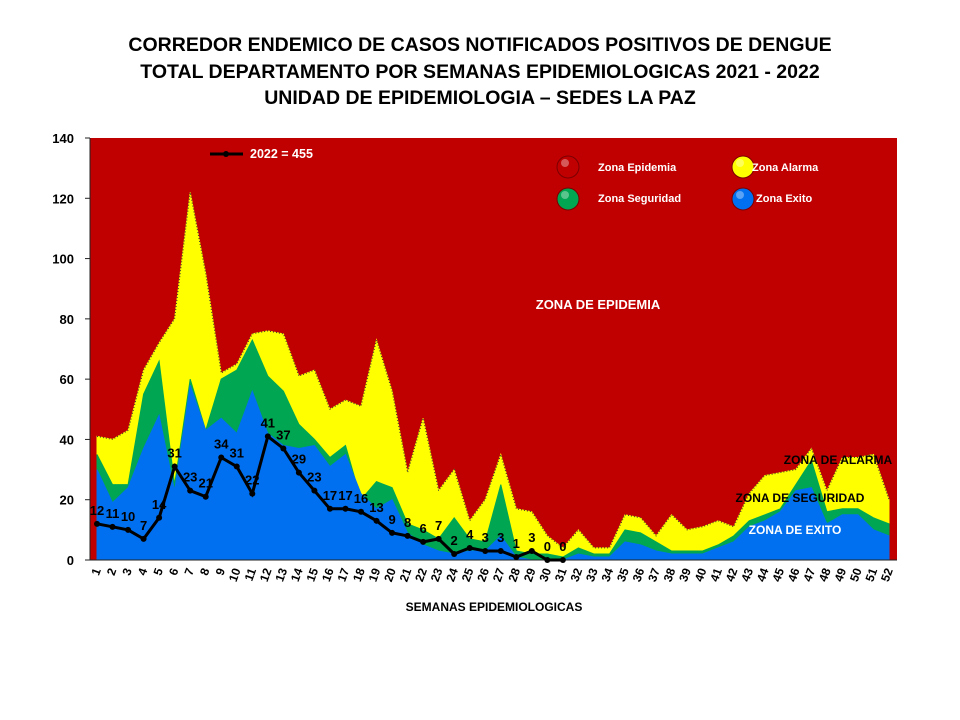 The image size is (960, 720). Describe the element at coordinates (421, 575) in the screenshot. I see `x-tick-label: 22` at that location.